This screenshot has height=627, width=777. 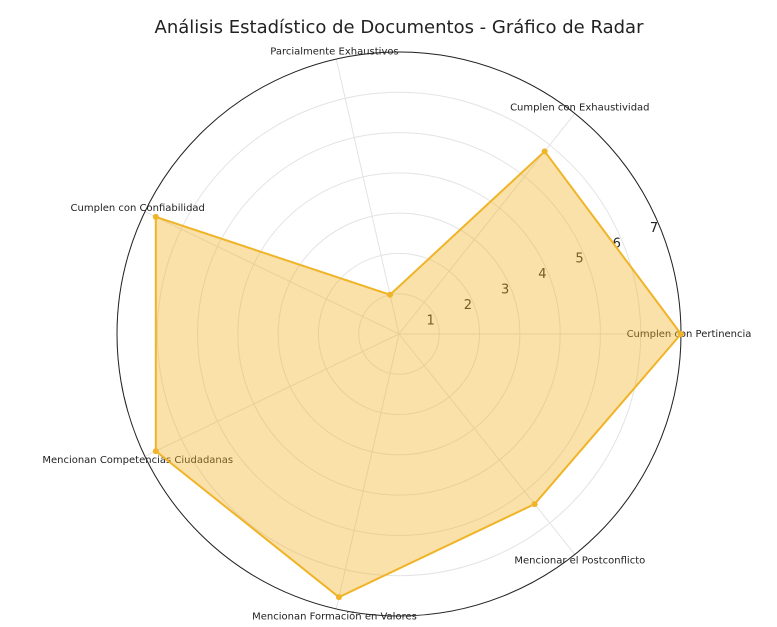 I want to click on category-label: Cumplen con Exhaustividad, so click(x=579, y=107).